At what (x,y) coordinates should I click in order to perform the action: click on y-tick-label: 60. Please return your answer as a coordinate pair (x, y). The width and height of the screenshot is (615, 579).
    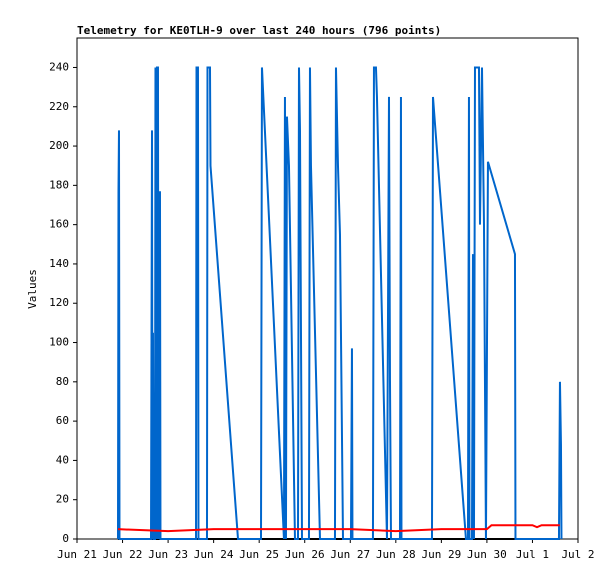
    Looking at the image, I should click on (62, 420).